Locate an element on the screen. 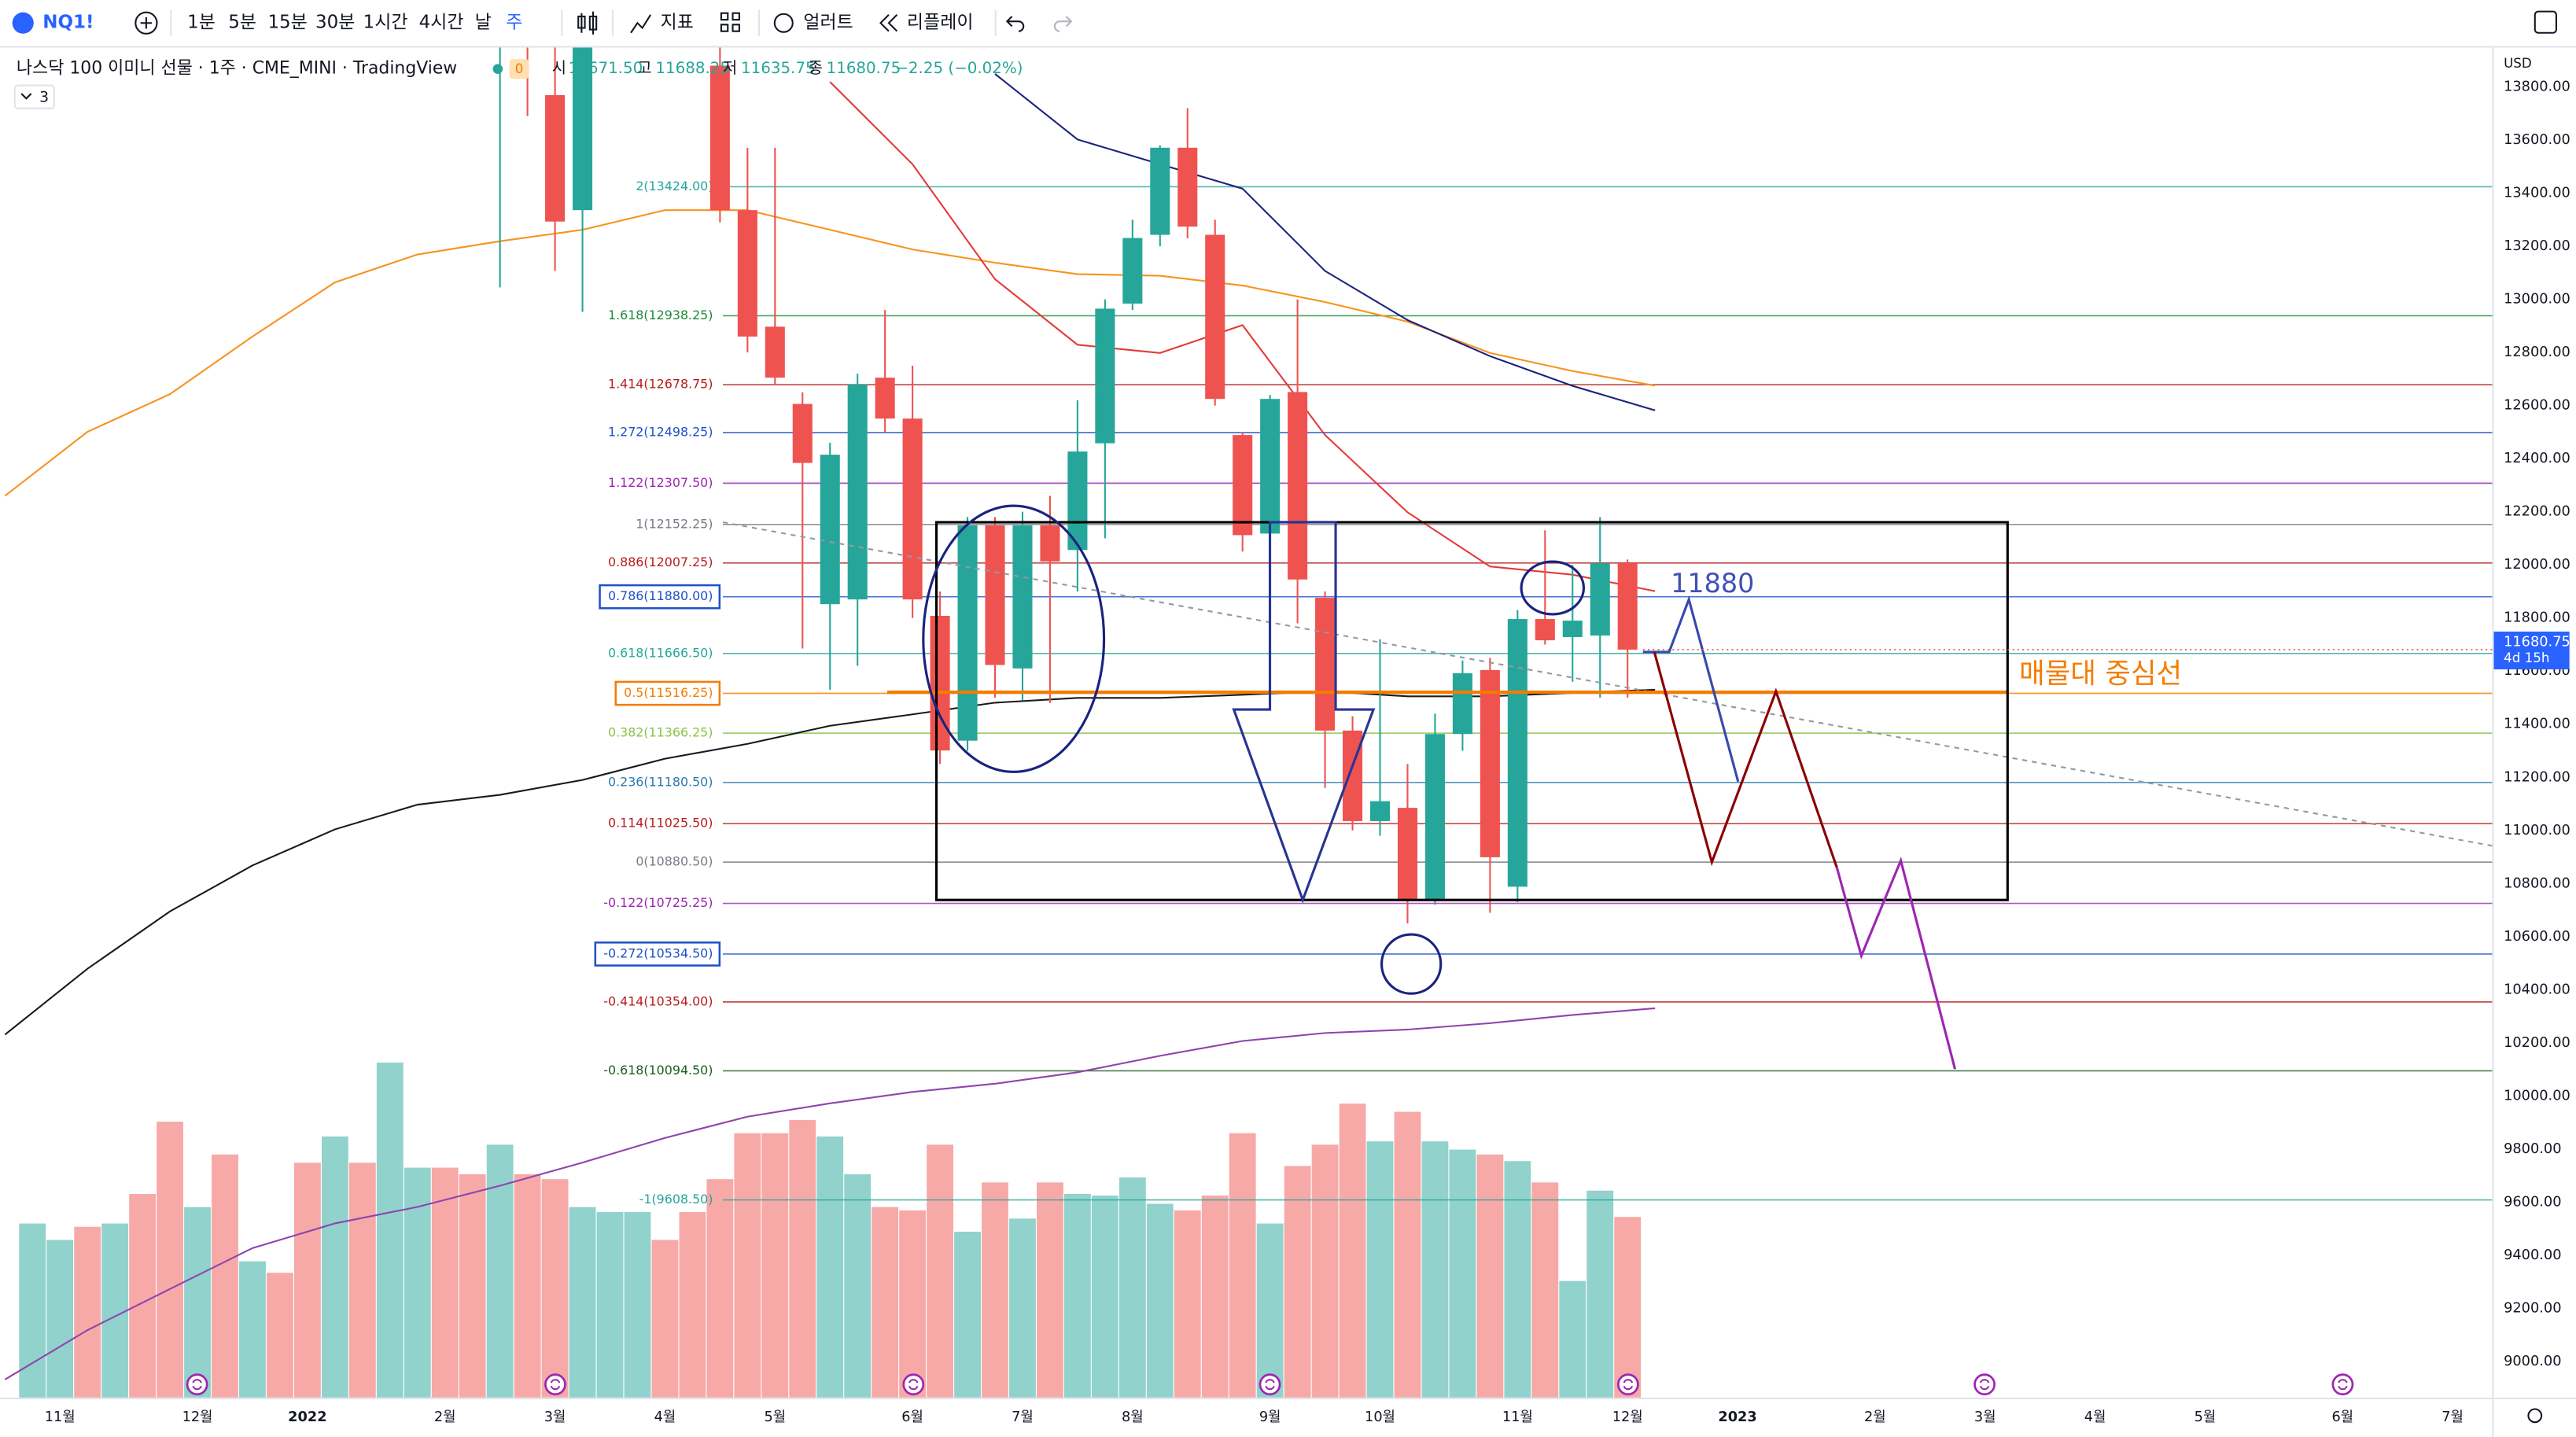  y-tick-label: 10200.00 is located at coordinates (2537, 1043).